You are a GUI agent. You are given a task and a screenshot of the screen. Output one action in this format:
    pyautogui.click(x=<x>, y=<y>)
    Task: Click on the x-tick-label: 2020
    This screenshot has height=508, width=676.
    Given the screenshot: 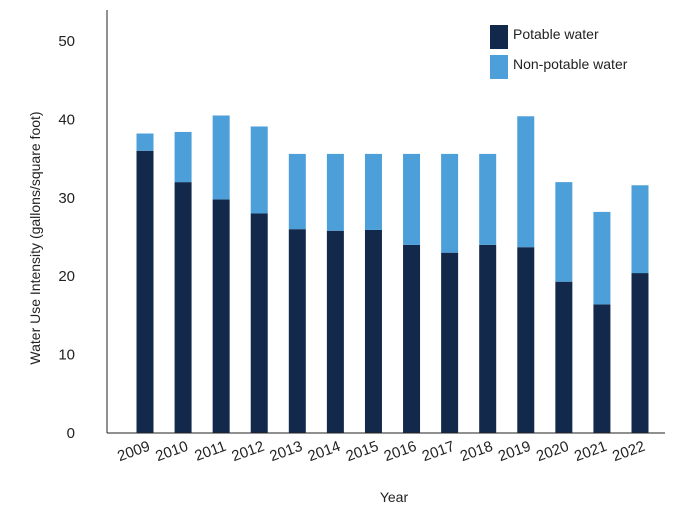 What is the action you would take?
    pyautogui.click(x=552, y=451)
    